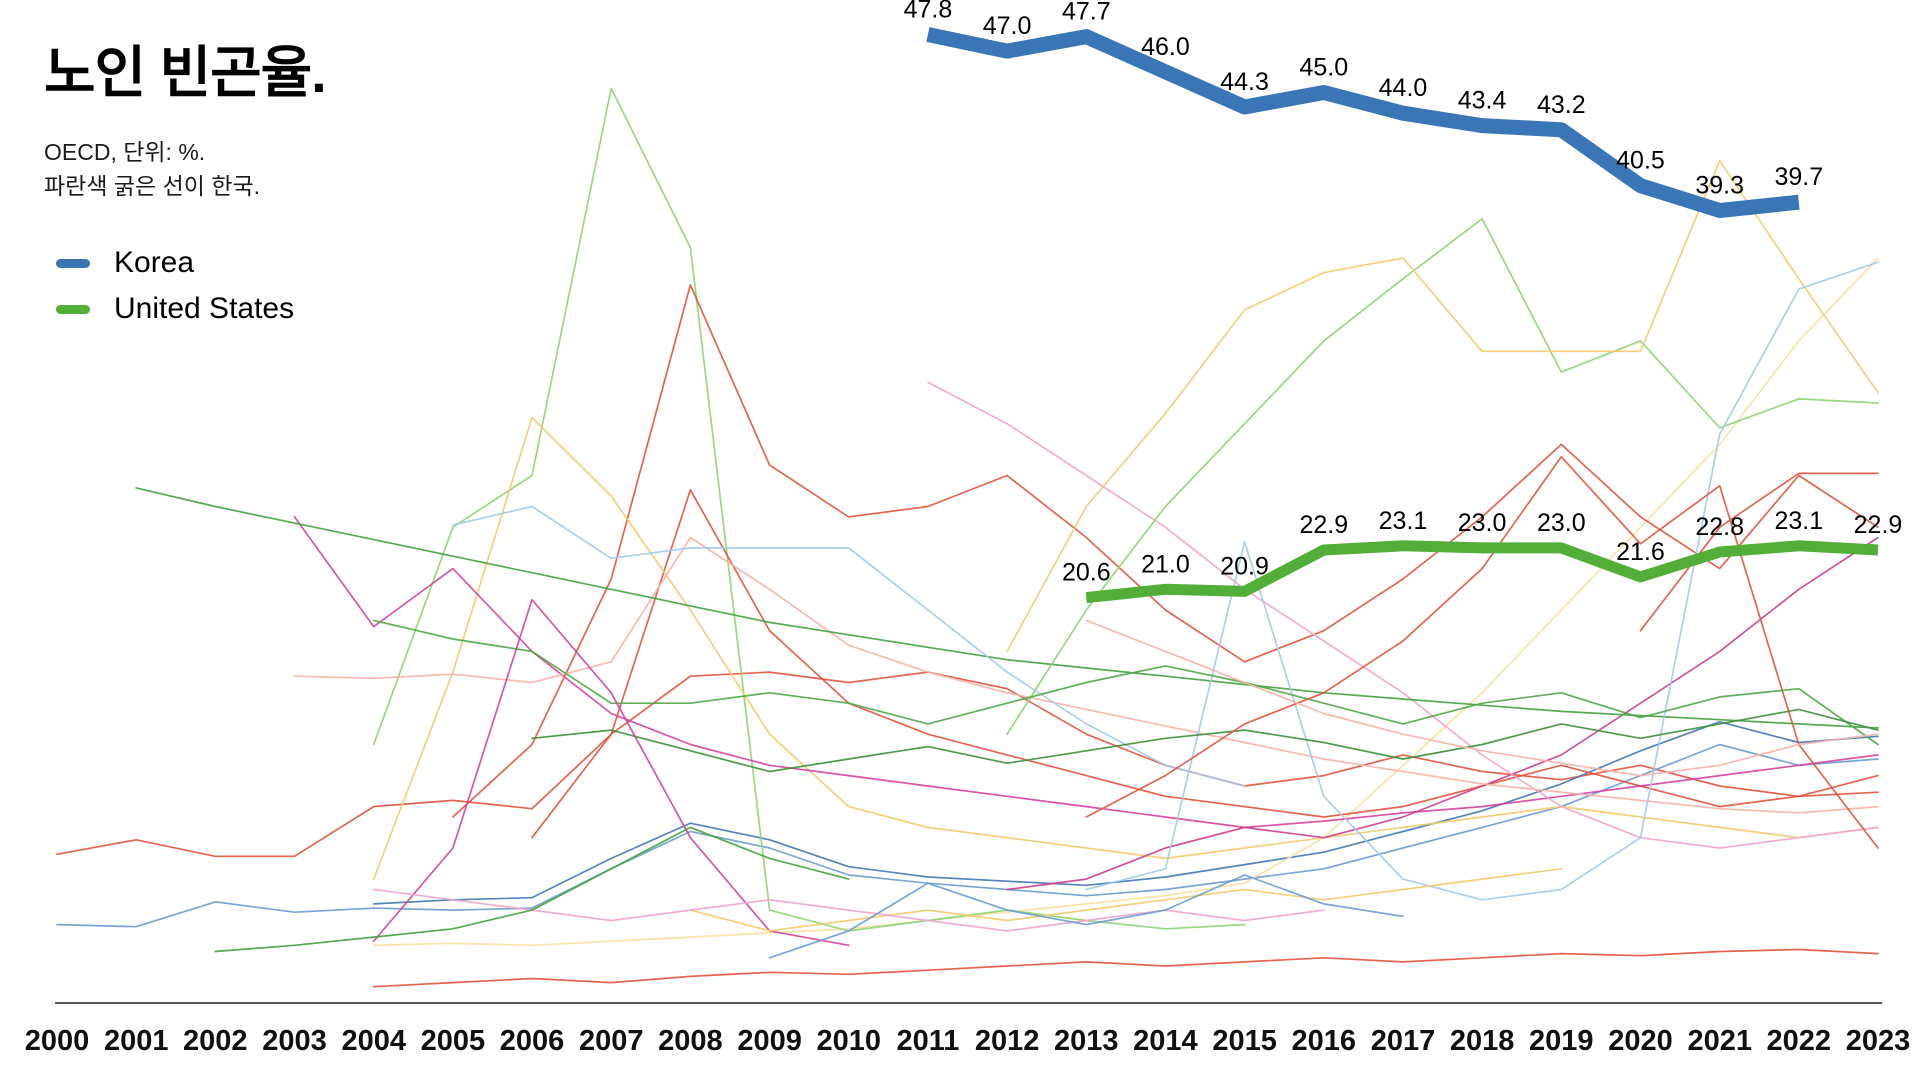 This screenshot has height=1080, width=1920. What do you see at coordinates (1086, 1041) in the screenshot?
I see `x-axis-tick-label: 2013` at bounding box center [1086, 1041].